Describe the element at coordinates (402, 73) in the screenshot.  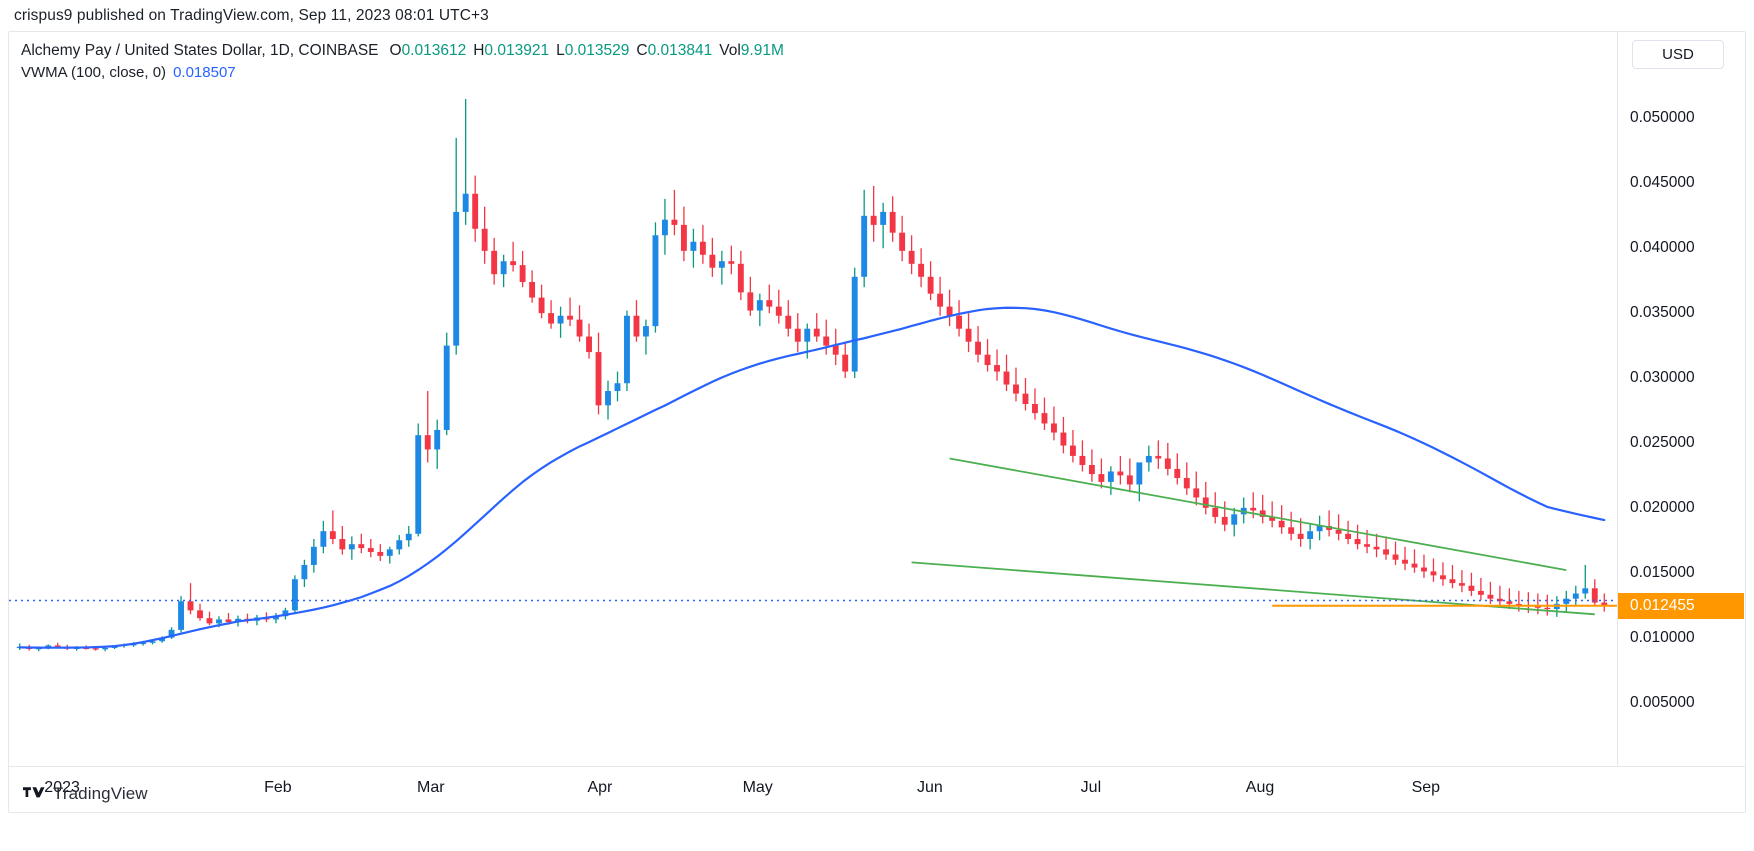
I see `legend-indicator-row: VWMA (100, close, 0) 0.018507` at that location.